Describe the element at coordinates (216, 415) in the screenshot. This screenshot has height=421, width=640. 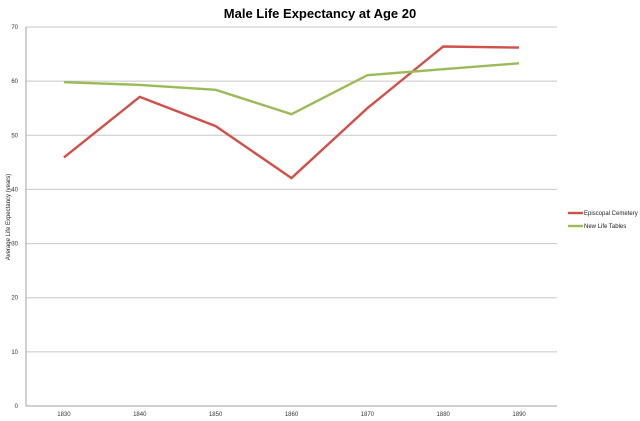
I see `x-tick-label: 1850` at that location.